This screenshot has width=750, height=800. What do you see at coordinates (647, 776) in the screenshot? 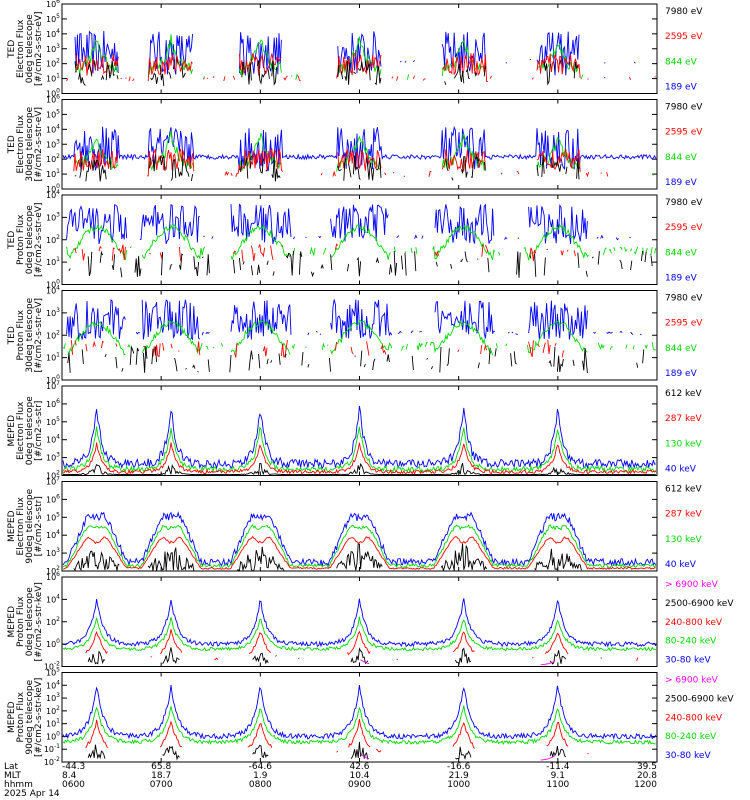
I see `bottom-value: 20.8` at bounding box center [647, 776].